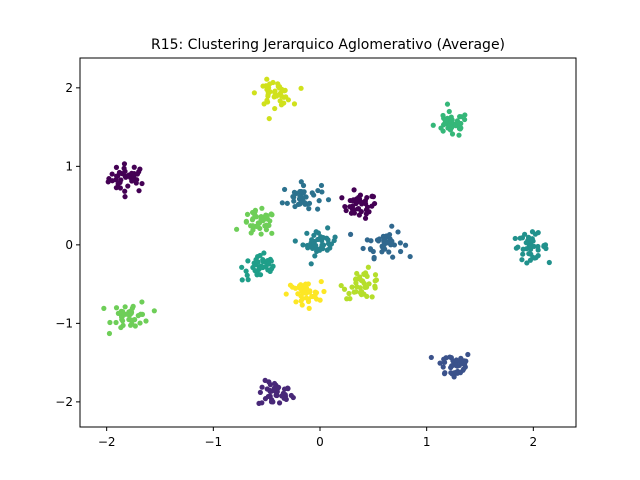 The image size is (640, 480). What do you see at coordinates (427, 442) in the screenshot?
I see `x-tick-label: 1` at bounding box center [427, 442].